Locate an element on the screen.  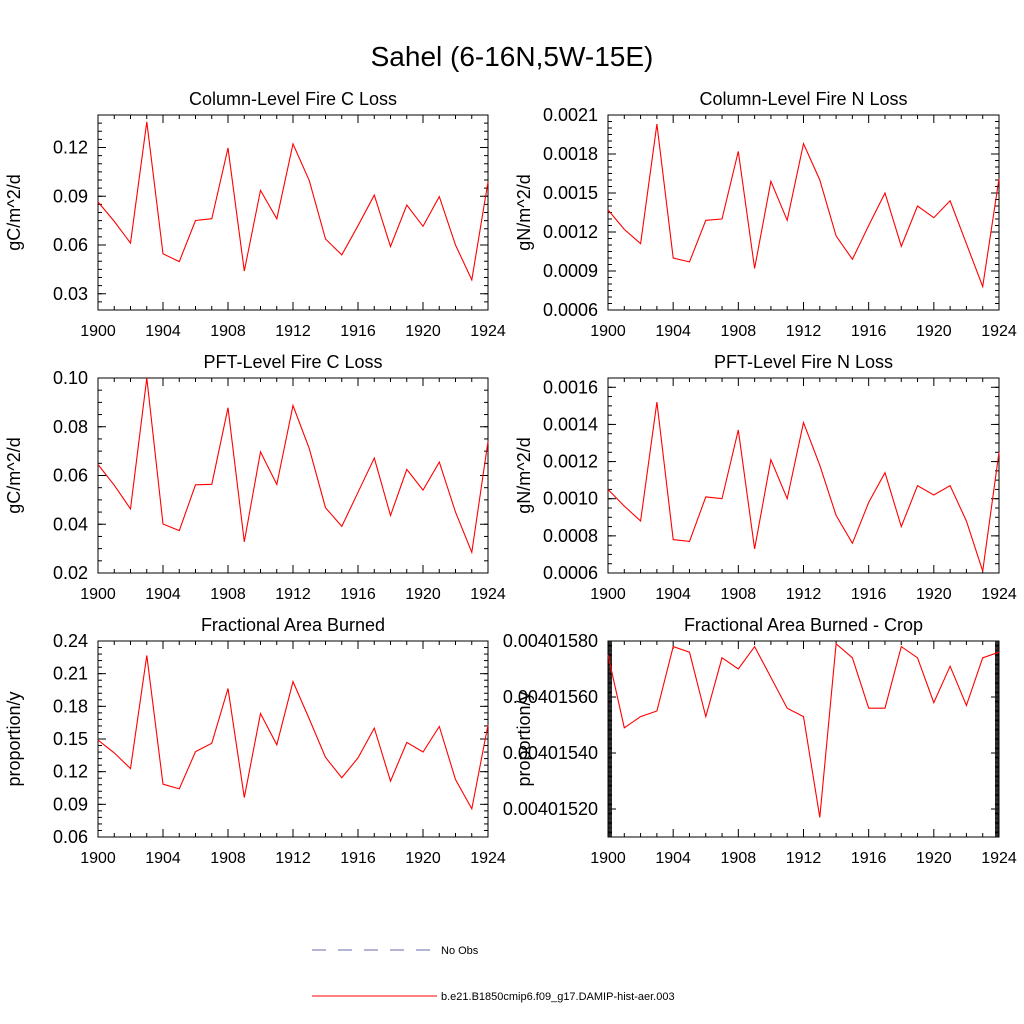
panel-title: Fractional Area Burned - Crop is located at coordinates (803, 625).